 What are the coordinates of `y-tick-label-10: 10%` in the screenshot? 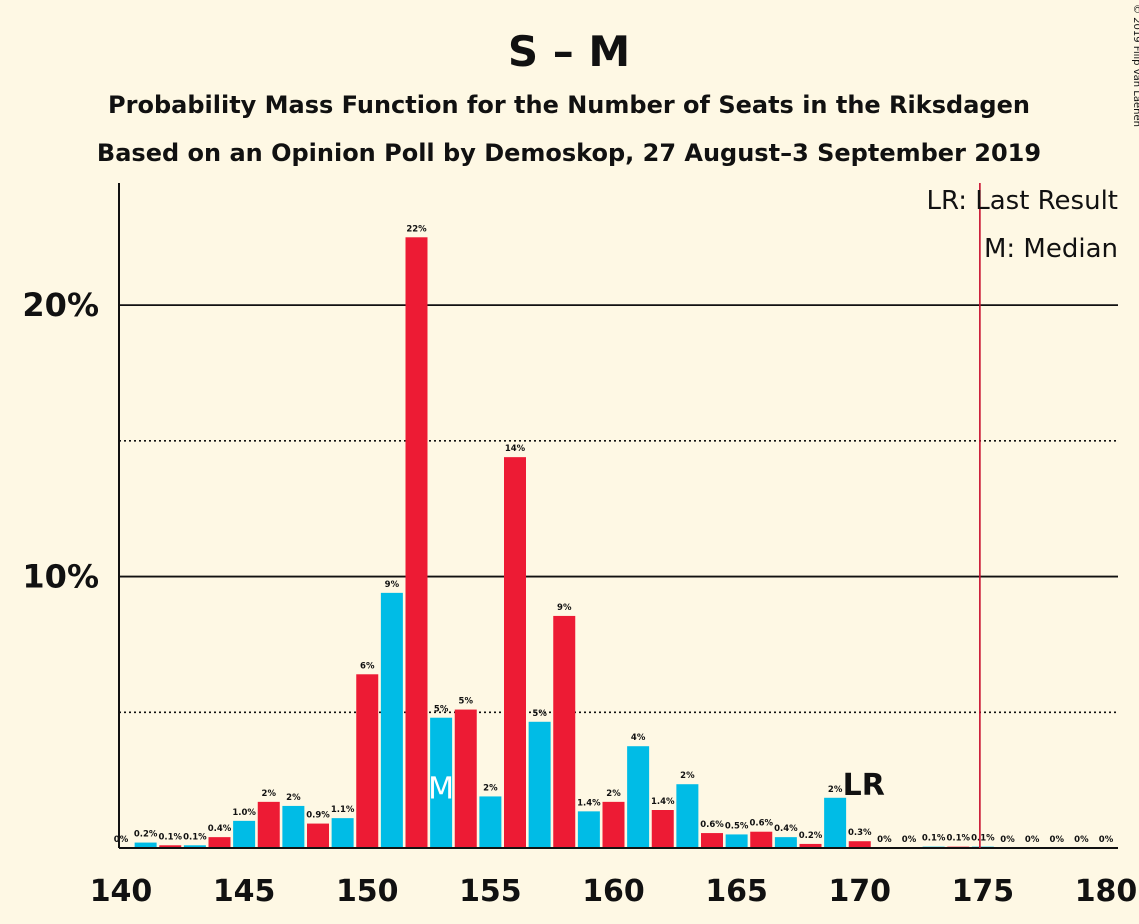 It's located at (60, 577).